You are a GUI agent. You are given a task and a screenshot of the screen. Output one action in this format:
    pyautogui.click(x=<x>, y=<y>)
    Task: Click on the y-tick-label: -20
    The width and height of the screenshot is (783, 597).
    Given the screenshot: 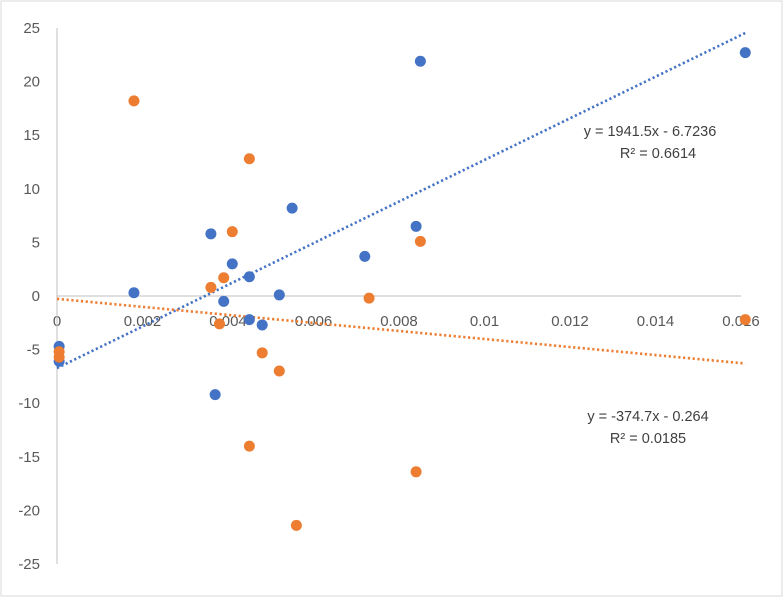 What is the action you would take?
    pyautogui.click(x=29, y=510)
    